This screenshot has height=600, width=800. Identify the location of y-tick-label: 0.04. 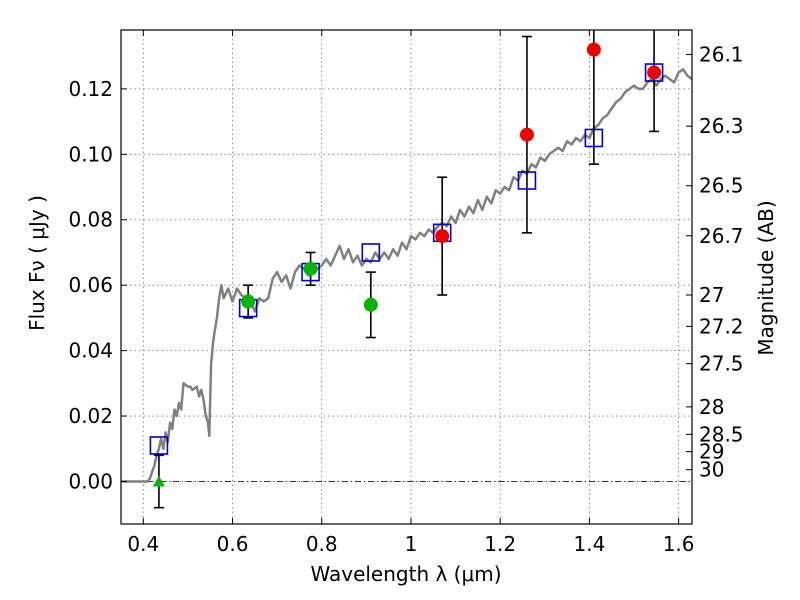
(90, 351).